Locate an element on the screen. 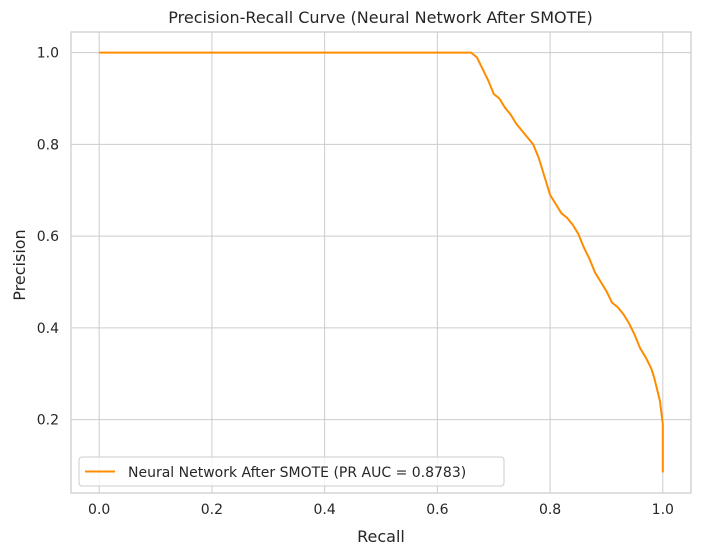 This screenshot has height=556, width=701. x-axis-label: Recall is located at coordinates (381, 536).